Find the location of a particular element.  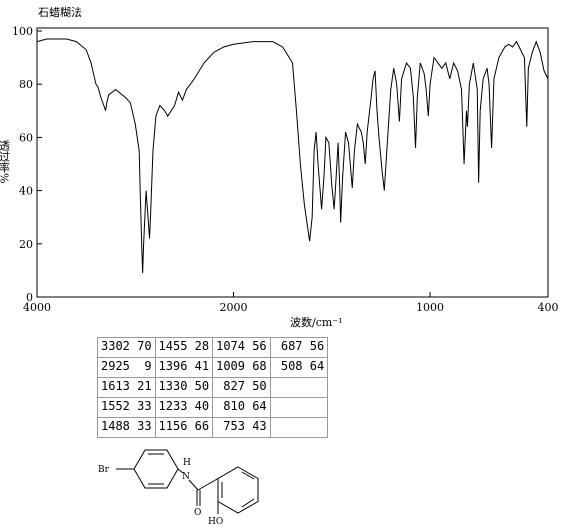

wavenumber: 2925 is located at coordinates (115, 366).